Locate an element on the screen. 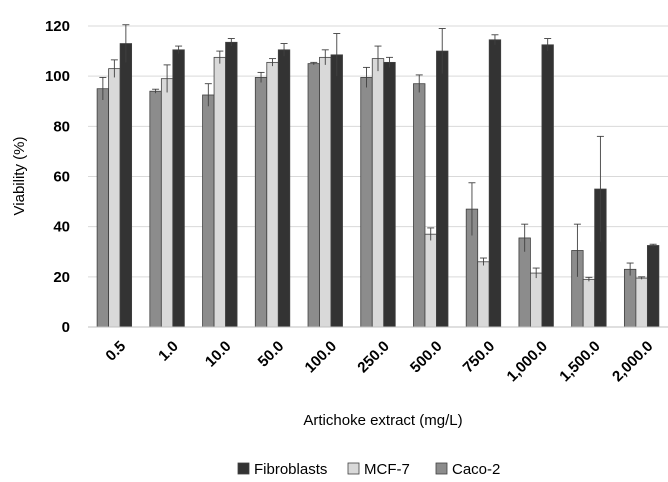  legend-label: Fibroblasts is located at coordinates (290, 469).